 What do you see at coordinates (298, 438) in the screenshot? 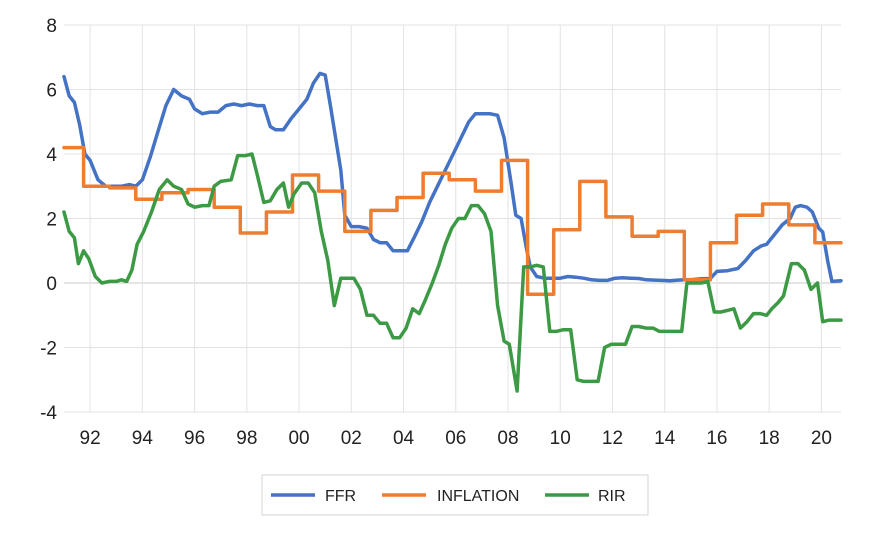
I see `x-tick-label: 00` at bounding box center [298, 438].